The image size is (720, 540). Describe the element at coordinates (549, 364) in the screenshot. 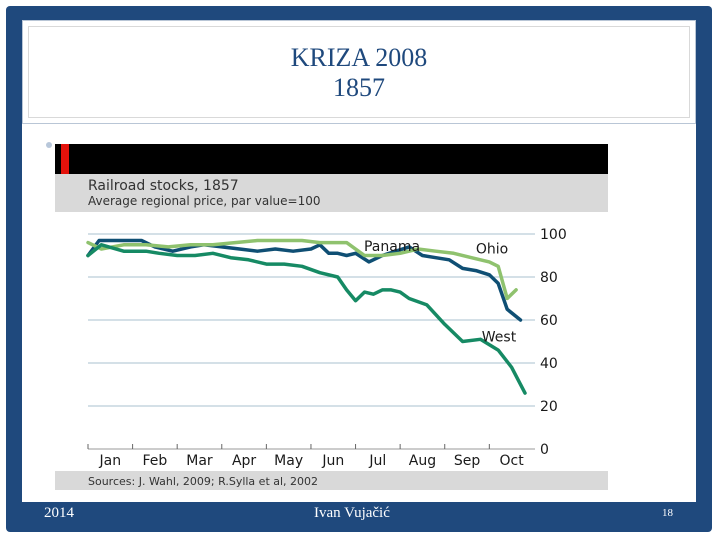

I see `y-tick-label: 40` at that location.